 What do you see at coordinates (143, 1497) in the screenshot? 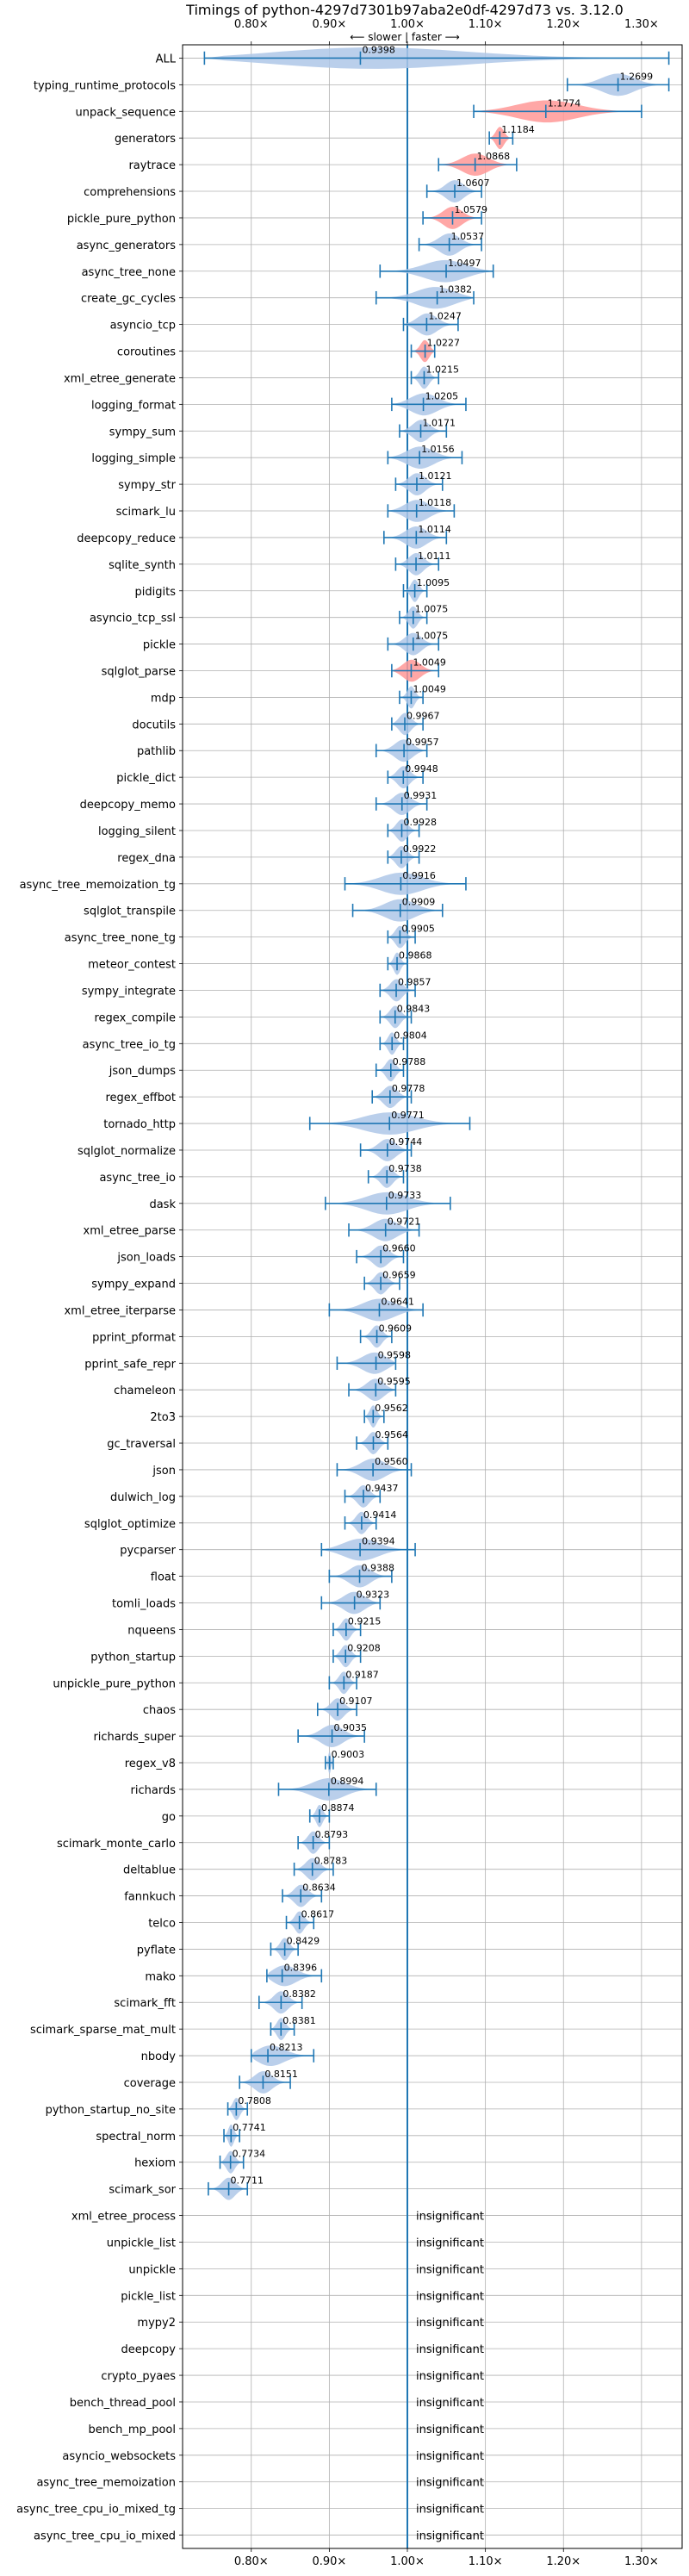
I see `benchmark-label: dulwich_log` at bounding box center [143, 1497].